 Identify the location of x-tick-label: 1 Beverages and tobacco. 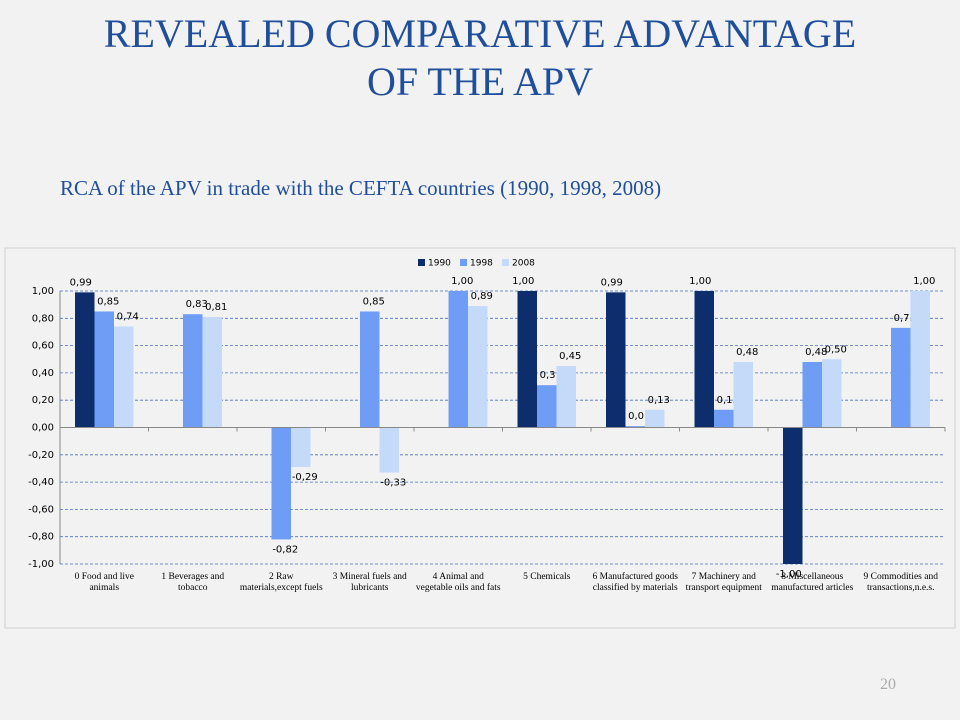
(193, 582).